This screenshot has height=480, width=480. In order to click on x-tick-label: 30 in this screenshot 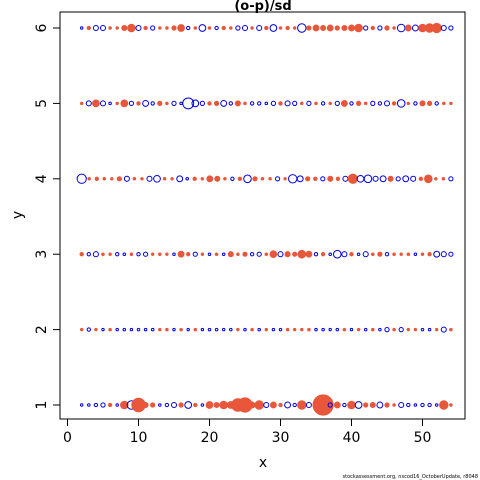, I will do `click(281, 438)`.